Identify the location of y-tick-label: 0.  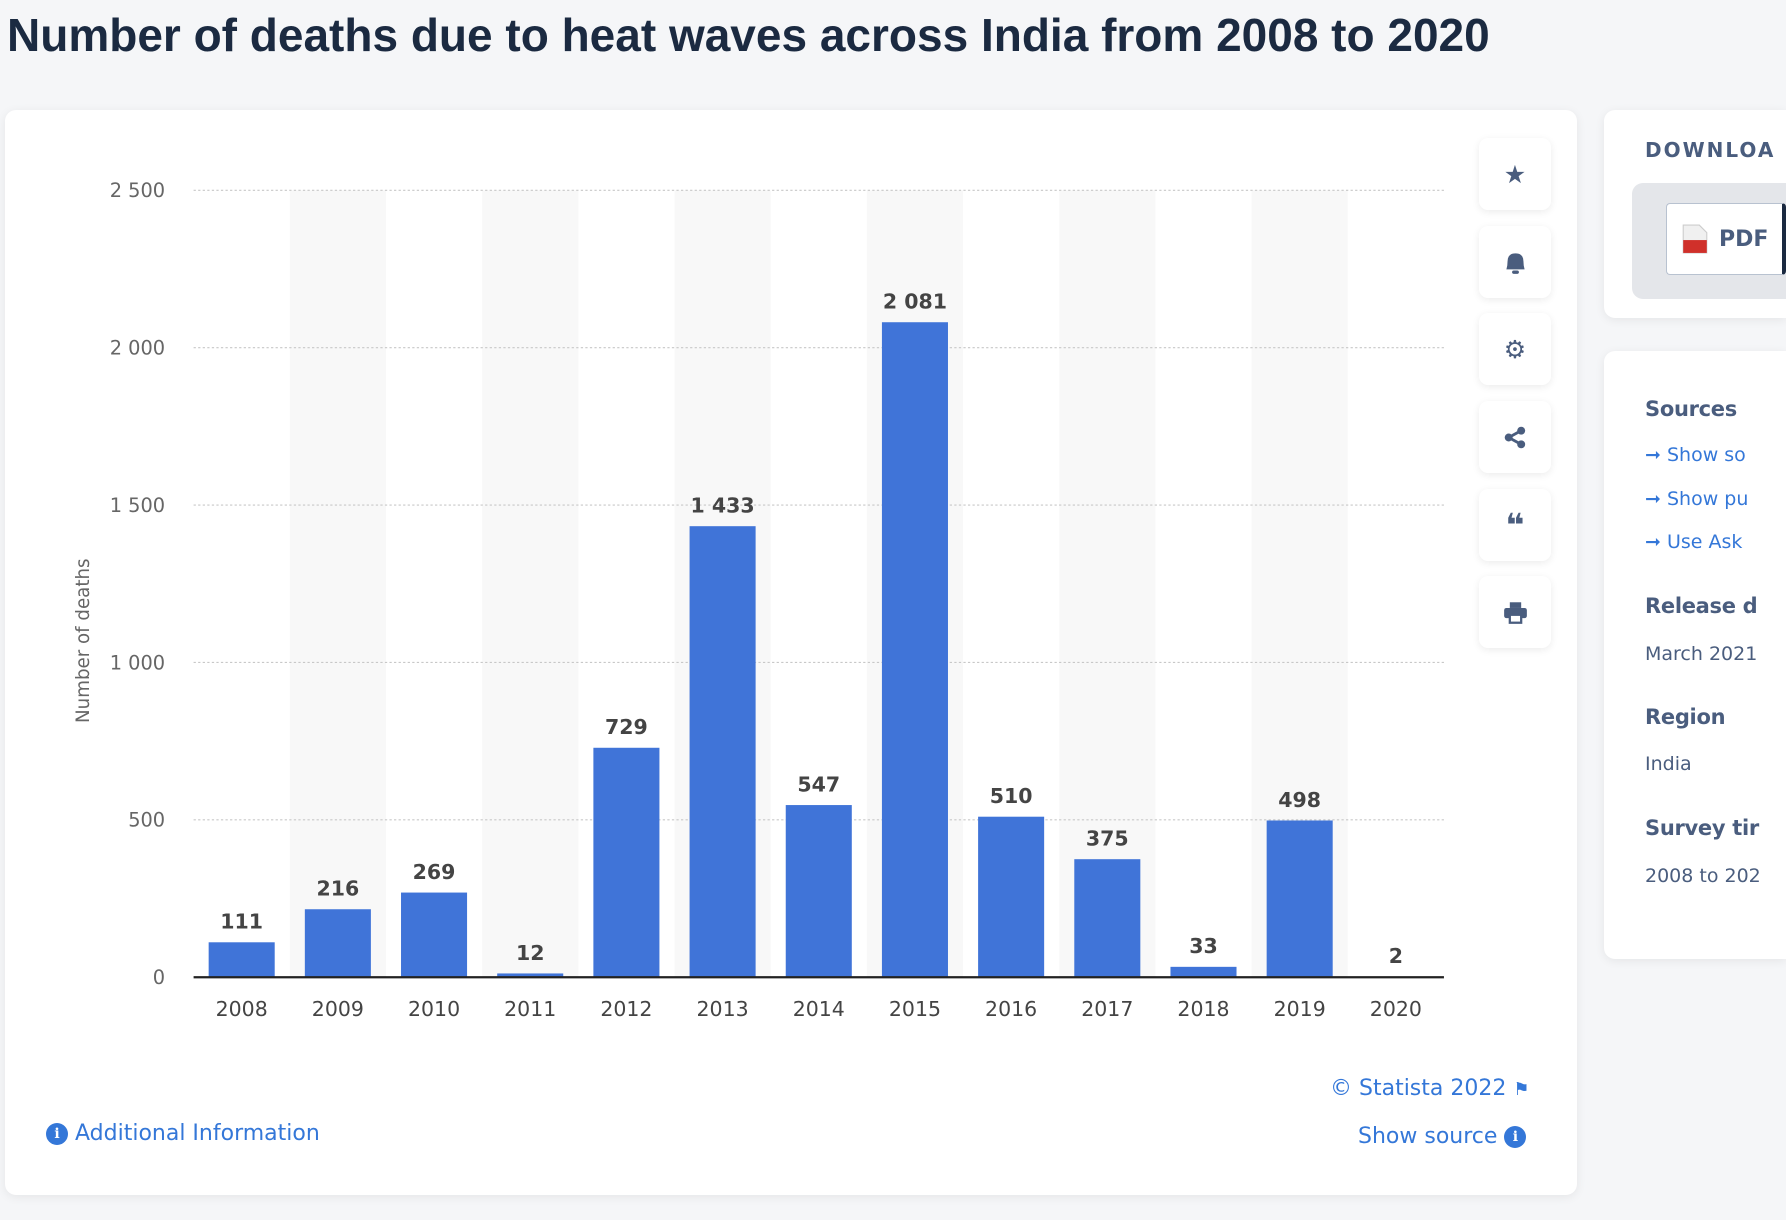
(159, 977).